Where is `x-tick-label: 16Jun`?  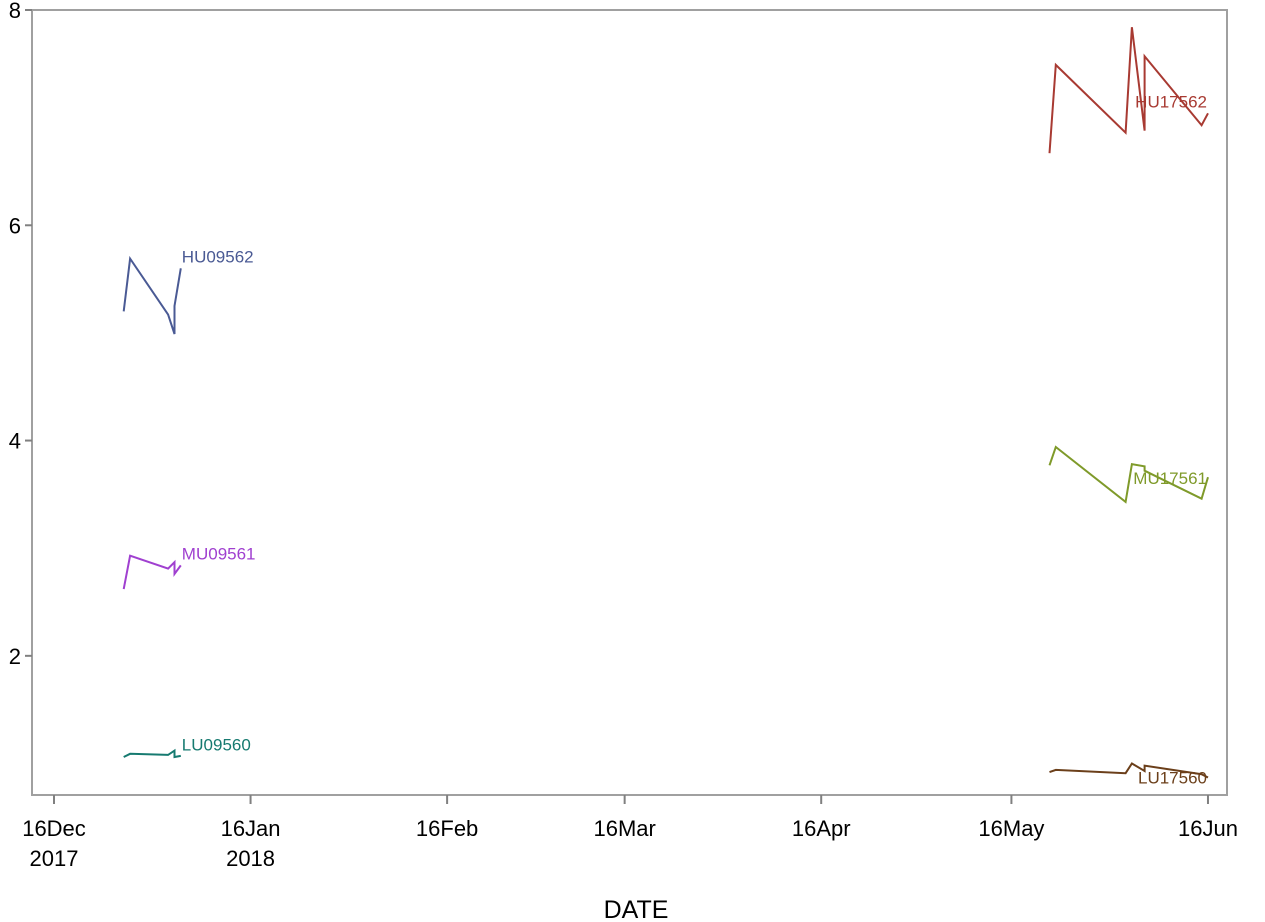
x-tick-label: 16Jun is located at coordinates (1208, 828).